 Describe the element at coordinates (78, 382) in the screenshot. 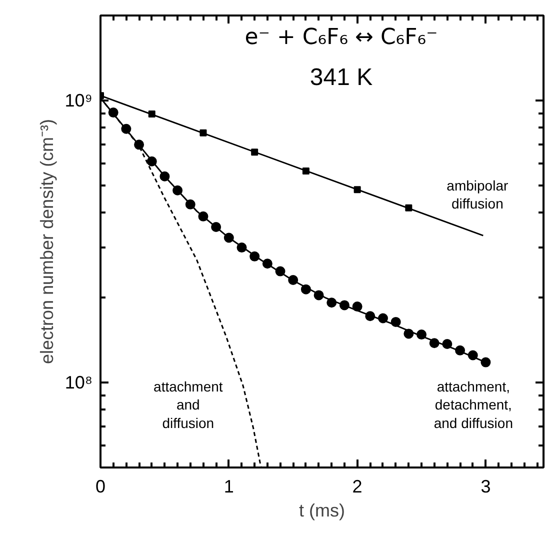

I see `y-tick-label: 10⁸` at that location.